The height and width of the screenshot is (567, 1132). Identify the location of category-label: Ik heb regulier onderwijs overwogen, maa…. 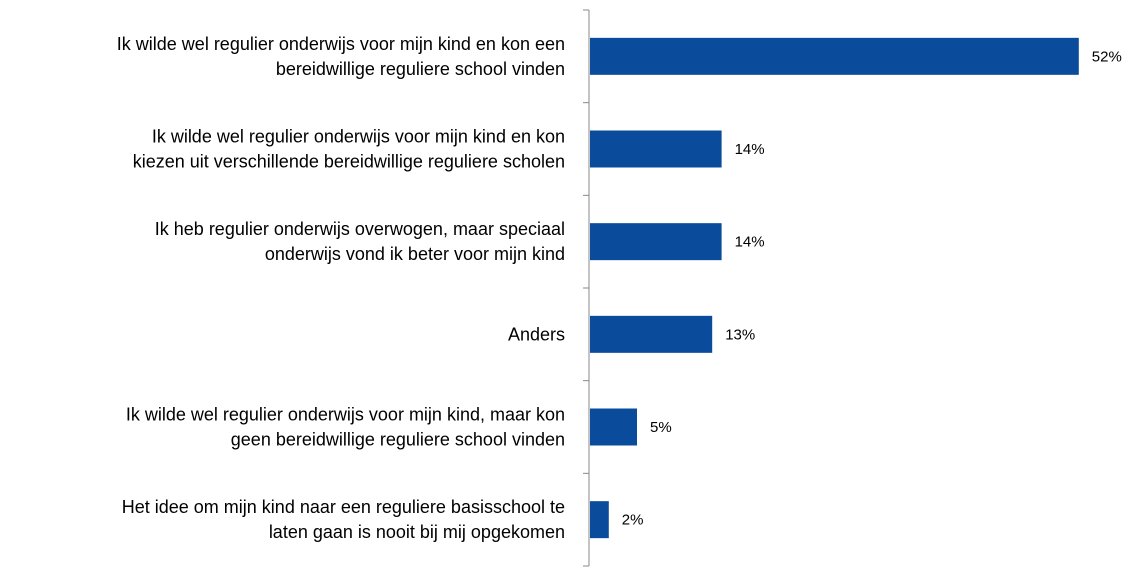
(360, 241).